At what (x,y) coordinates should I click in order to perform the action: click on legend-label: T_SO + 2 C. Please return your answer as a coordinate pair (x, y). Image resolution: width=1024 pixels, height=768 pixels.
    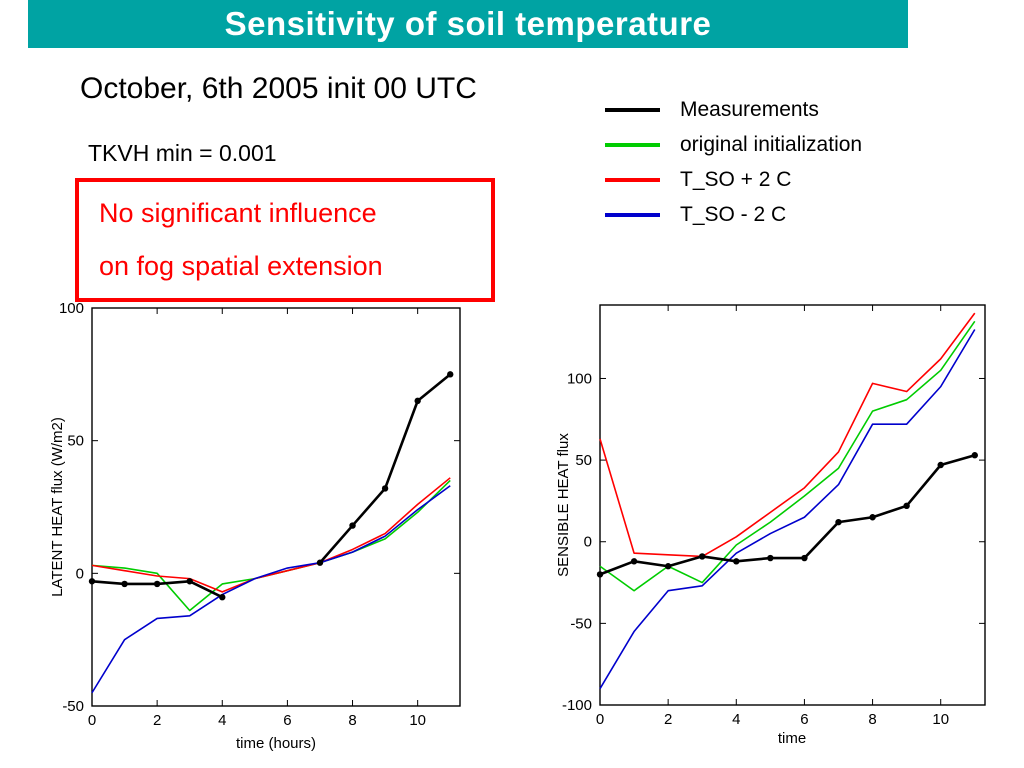
    Looking at the image, I should click on (736, 179).